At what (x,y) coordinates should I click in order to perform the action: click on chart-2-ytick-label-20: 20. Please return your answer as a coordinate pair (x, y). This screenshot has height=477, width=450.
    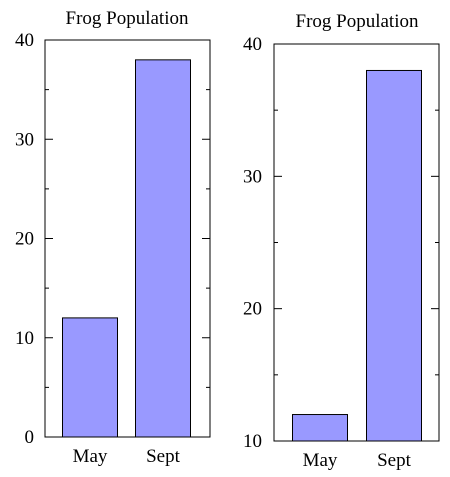
    Looking at the image, I should click on (252, 309).